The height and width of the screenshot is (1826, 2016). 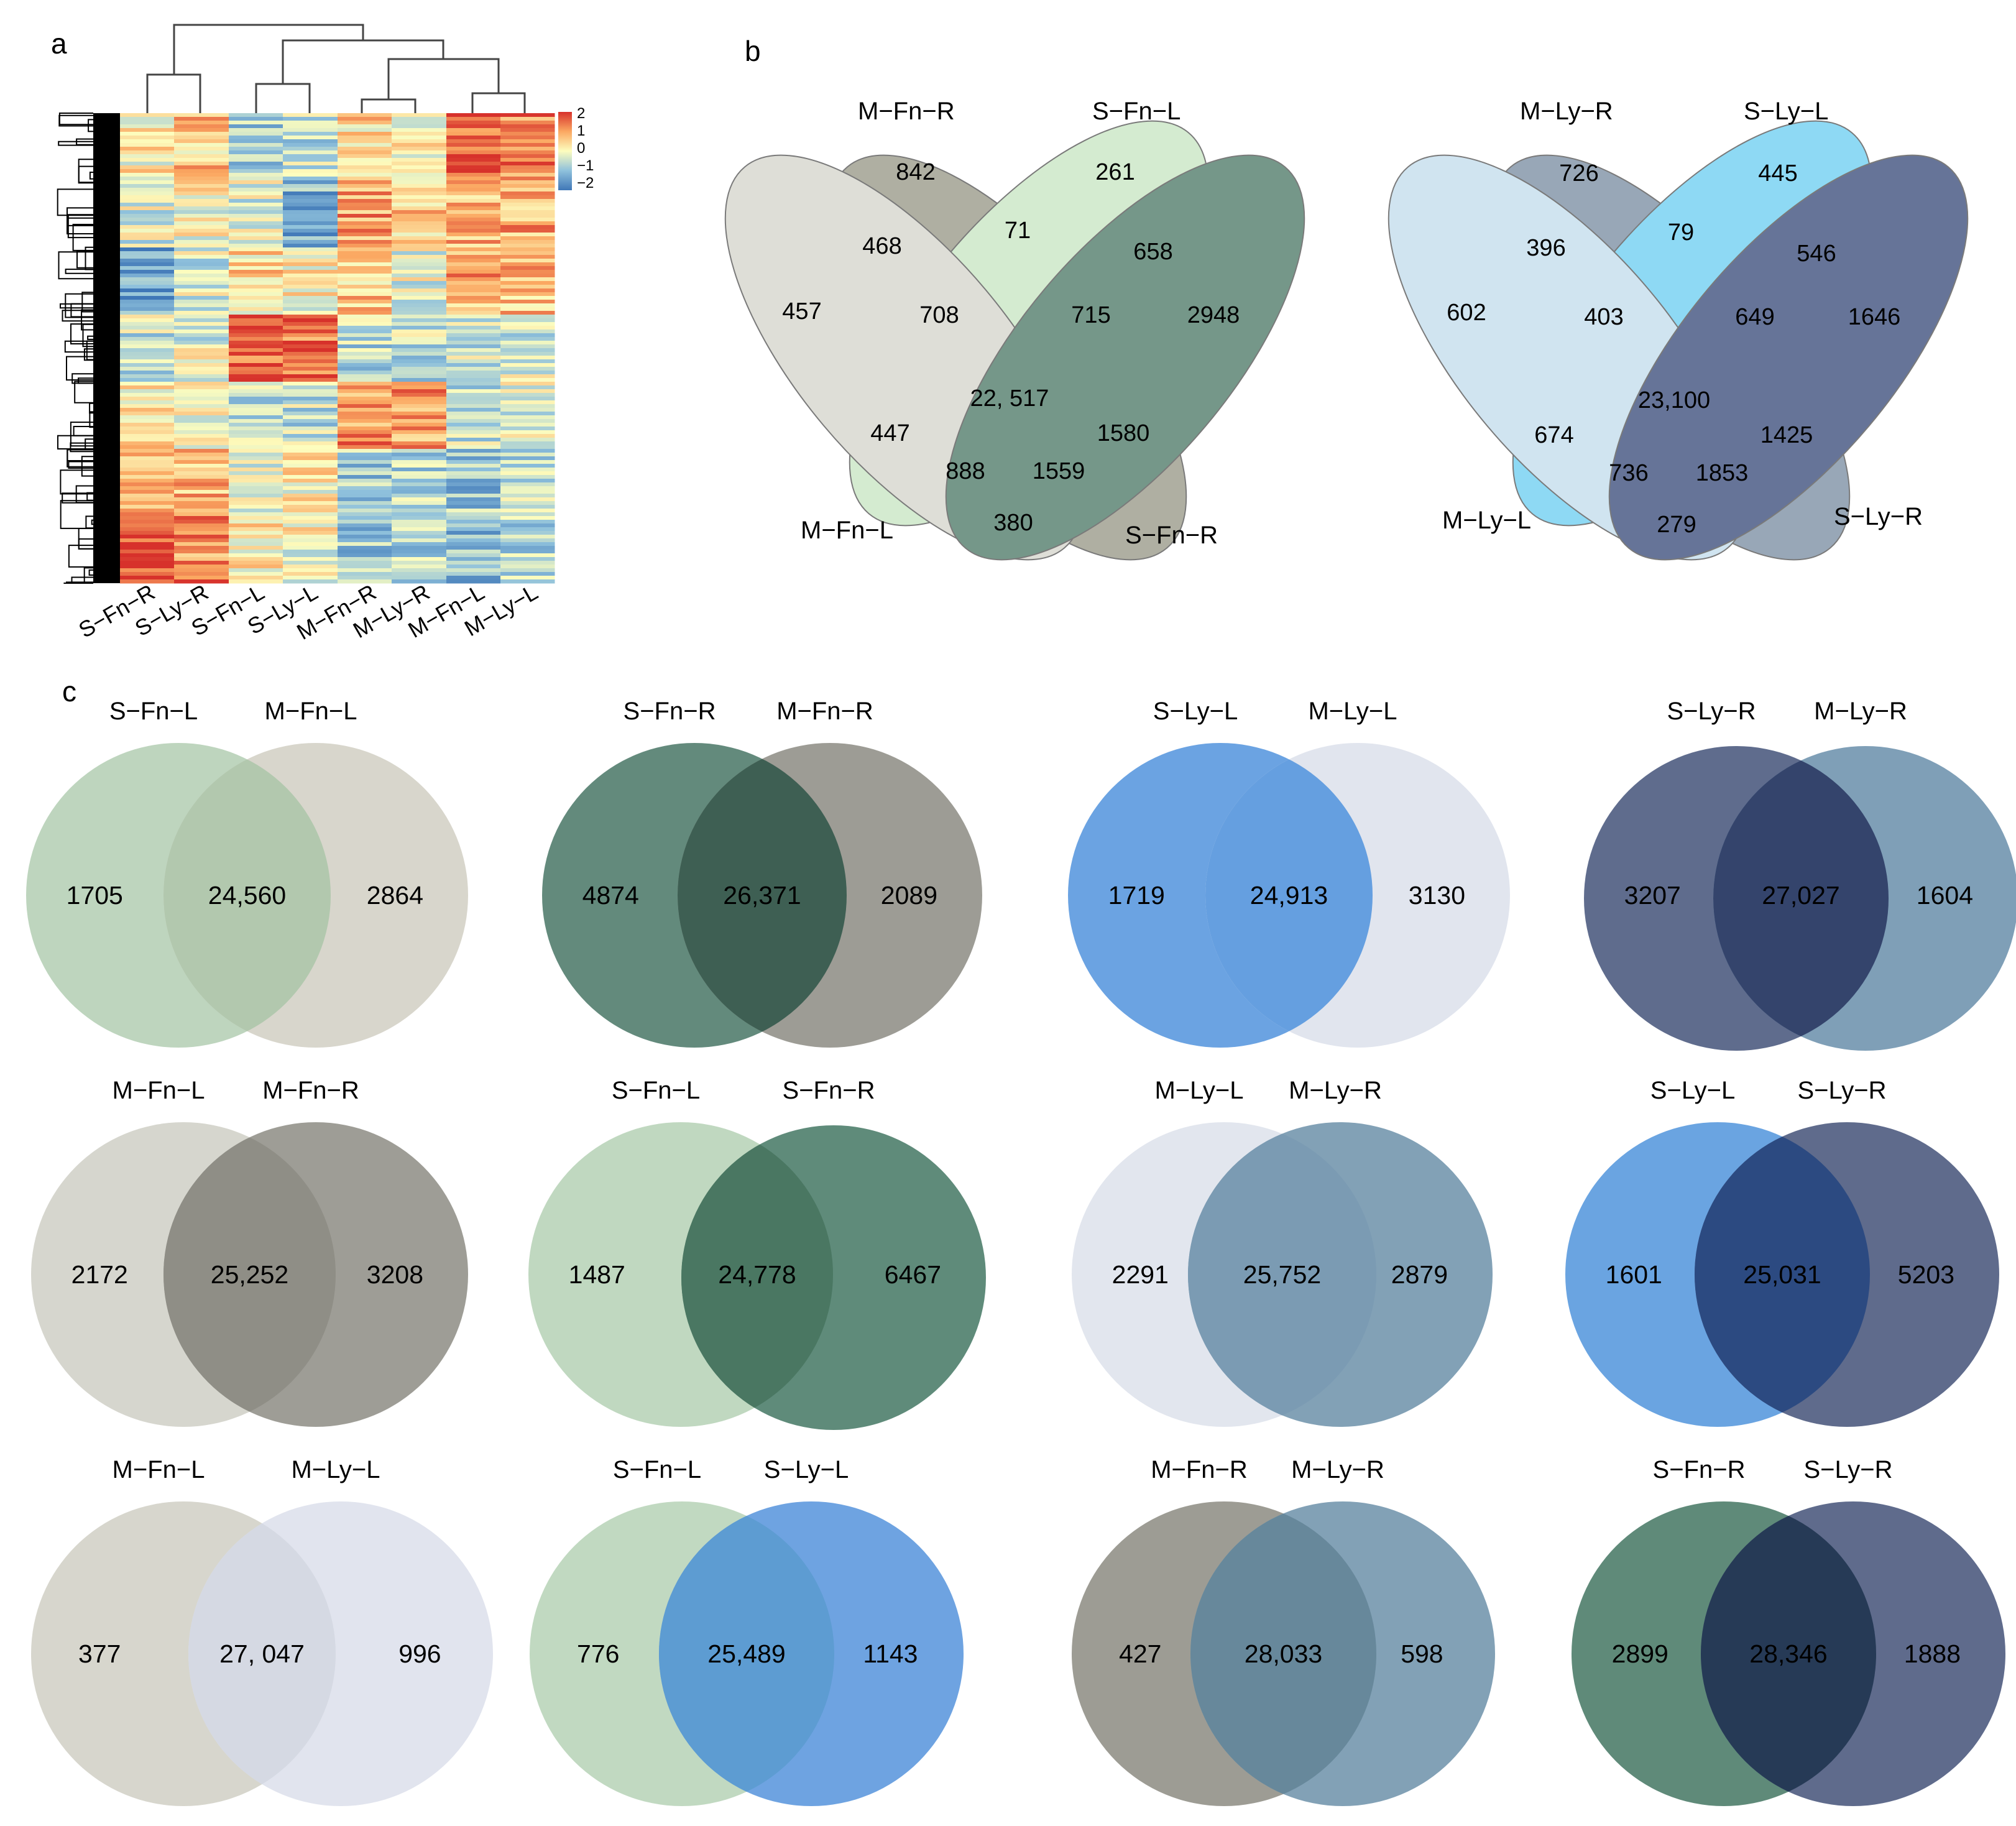 I want to click on venn2-overlap, so click(x=762, y=895).